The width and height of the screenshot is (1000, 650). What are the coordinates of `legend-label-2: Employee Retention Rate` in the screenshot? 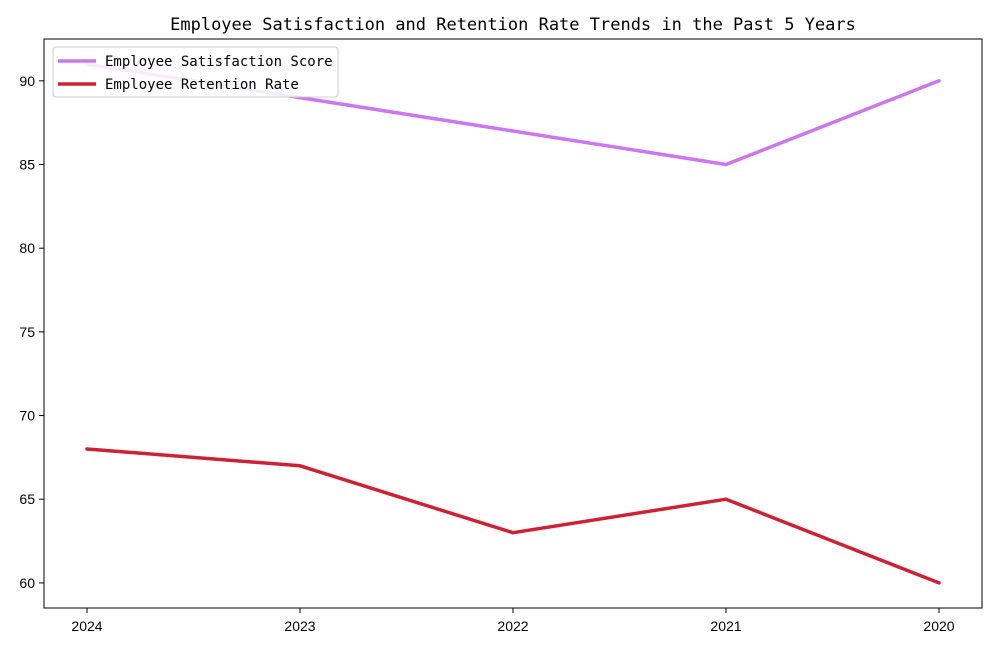 It's located at (202, 85).